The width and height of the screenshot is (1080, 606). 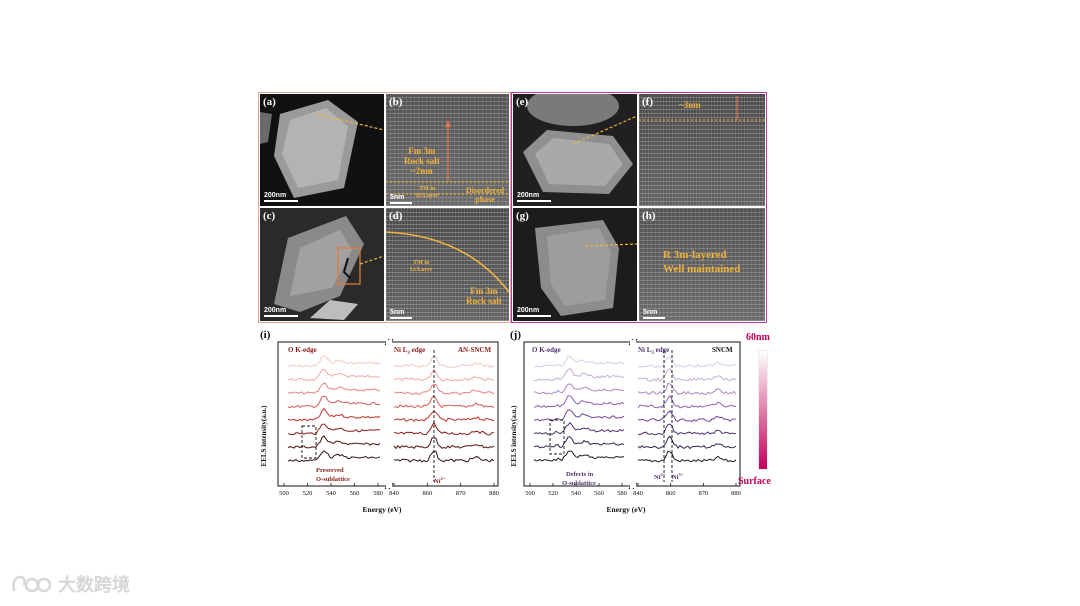 I want to click on panel-b-phase: Fm 3m Rock salt ~2nm, so click(x=422, y=161).